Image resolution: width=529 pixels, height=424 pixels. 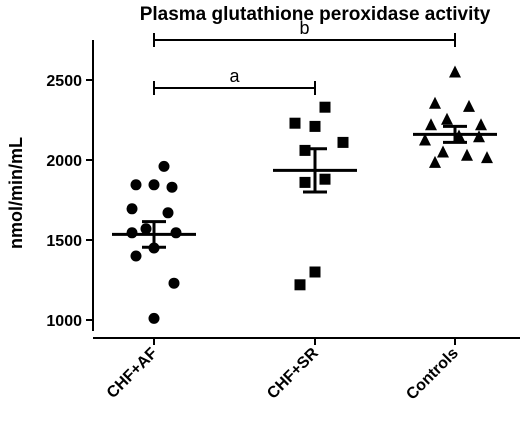 What do you see at coordinates (304, 56) in the screenshot?
I see `significance-annotations: ab` at bounding box center [304, 56].